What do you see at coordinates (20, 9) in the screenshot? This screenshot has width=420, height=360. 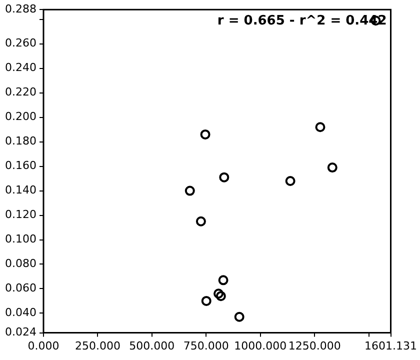 I see `y-tick-label: 0.288` at bounding box center [20, 9].